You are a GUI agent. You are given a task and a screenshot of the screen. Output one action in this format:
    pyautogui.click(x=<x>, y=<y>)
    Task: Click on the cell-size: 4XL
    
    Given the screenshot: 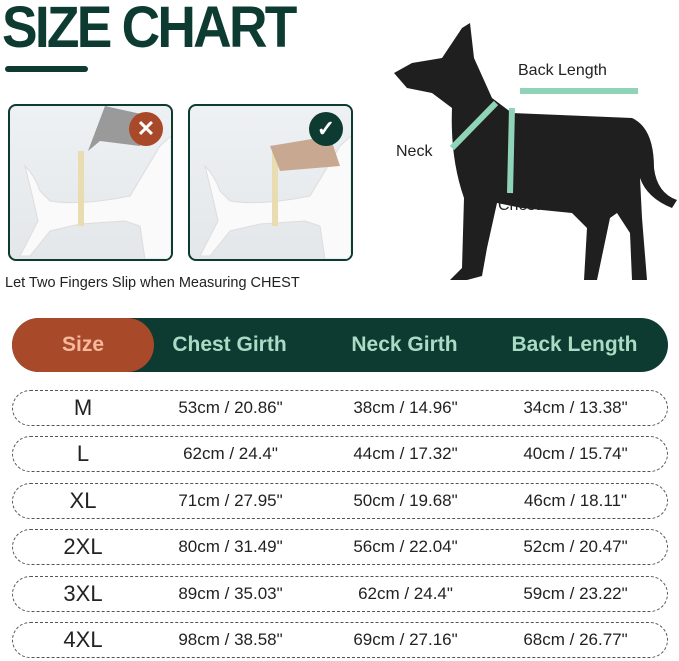 What is the action you would take?
    pyautogui.click(x=83, y=639)
    